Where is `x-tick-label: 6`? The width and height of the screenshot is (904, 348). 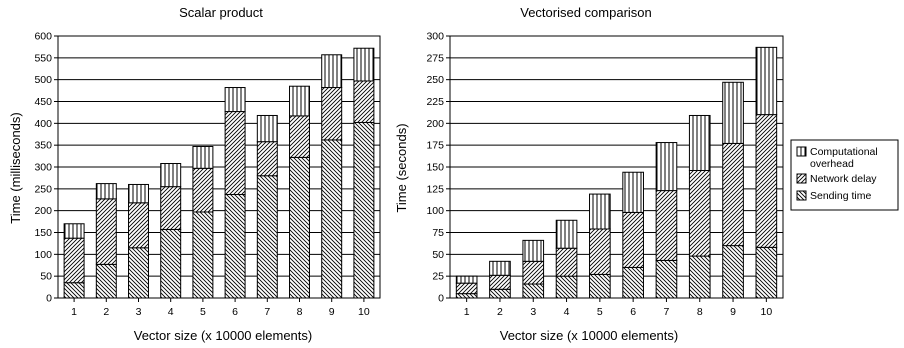
x-tick-label: 6 is located at coordinates (235, 312).